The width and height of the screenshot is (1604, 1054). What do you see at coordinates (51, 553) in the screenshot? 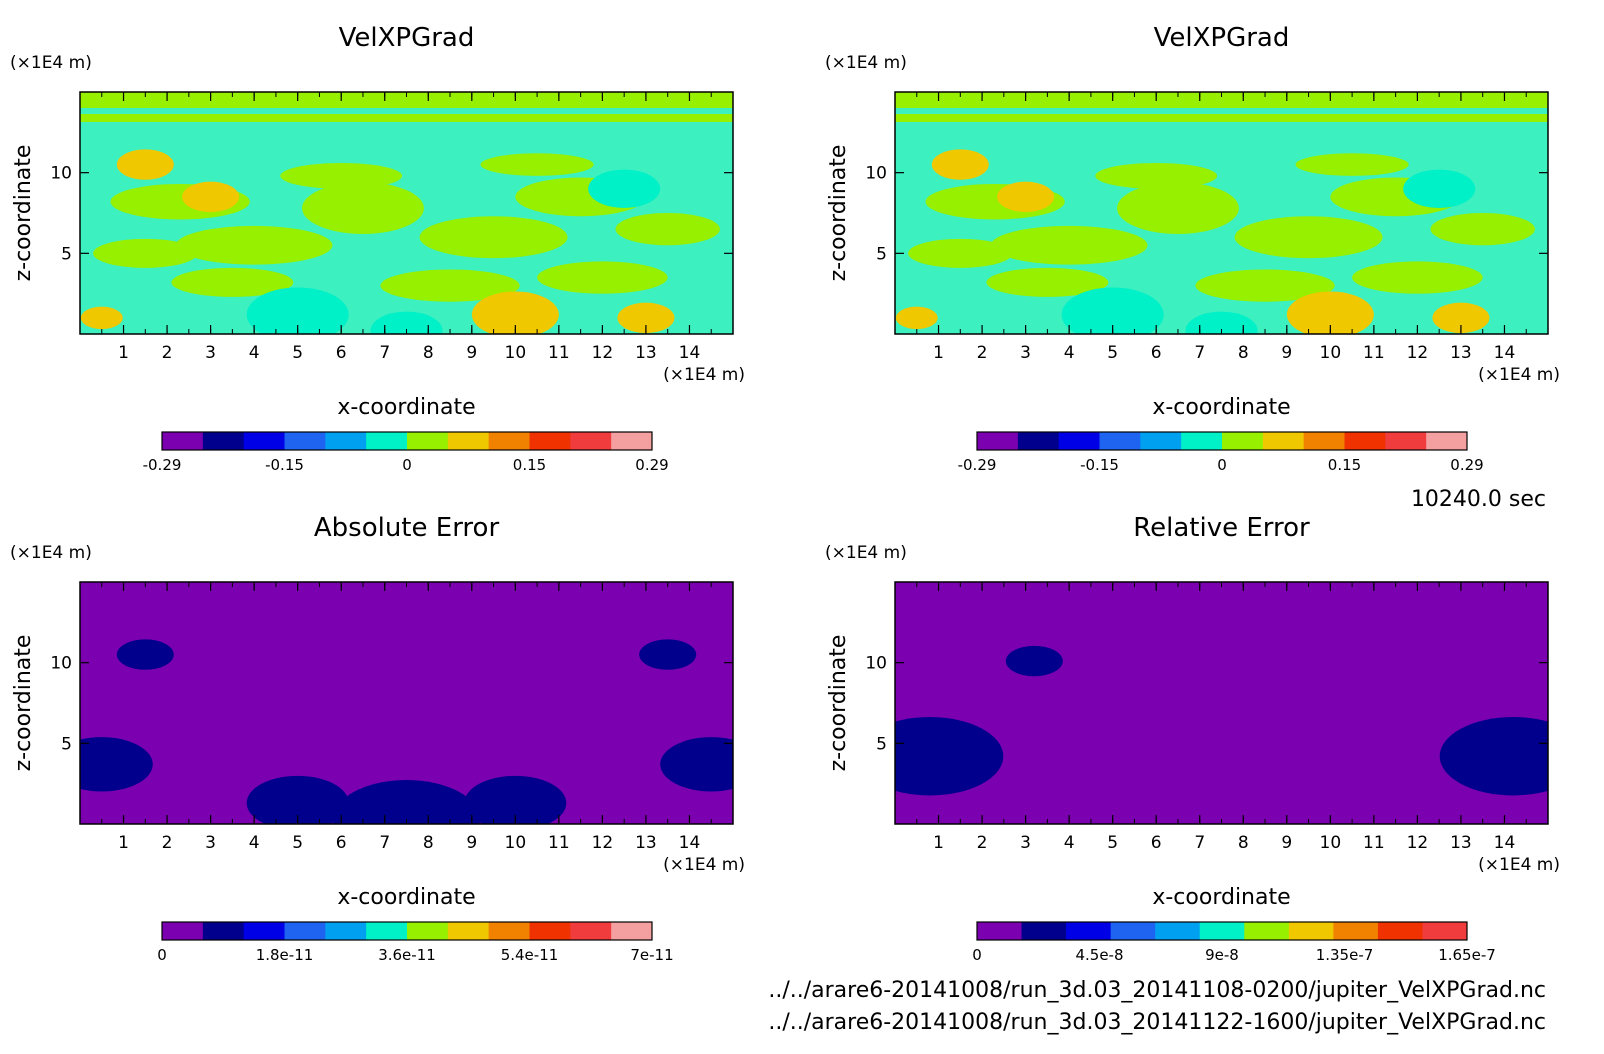
I see `y-unit-label: (×1E4 m)` at bounding box center [51, 553].